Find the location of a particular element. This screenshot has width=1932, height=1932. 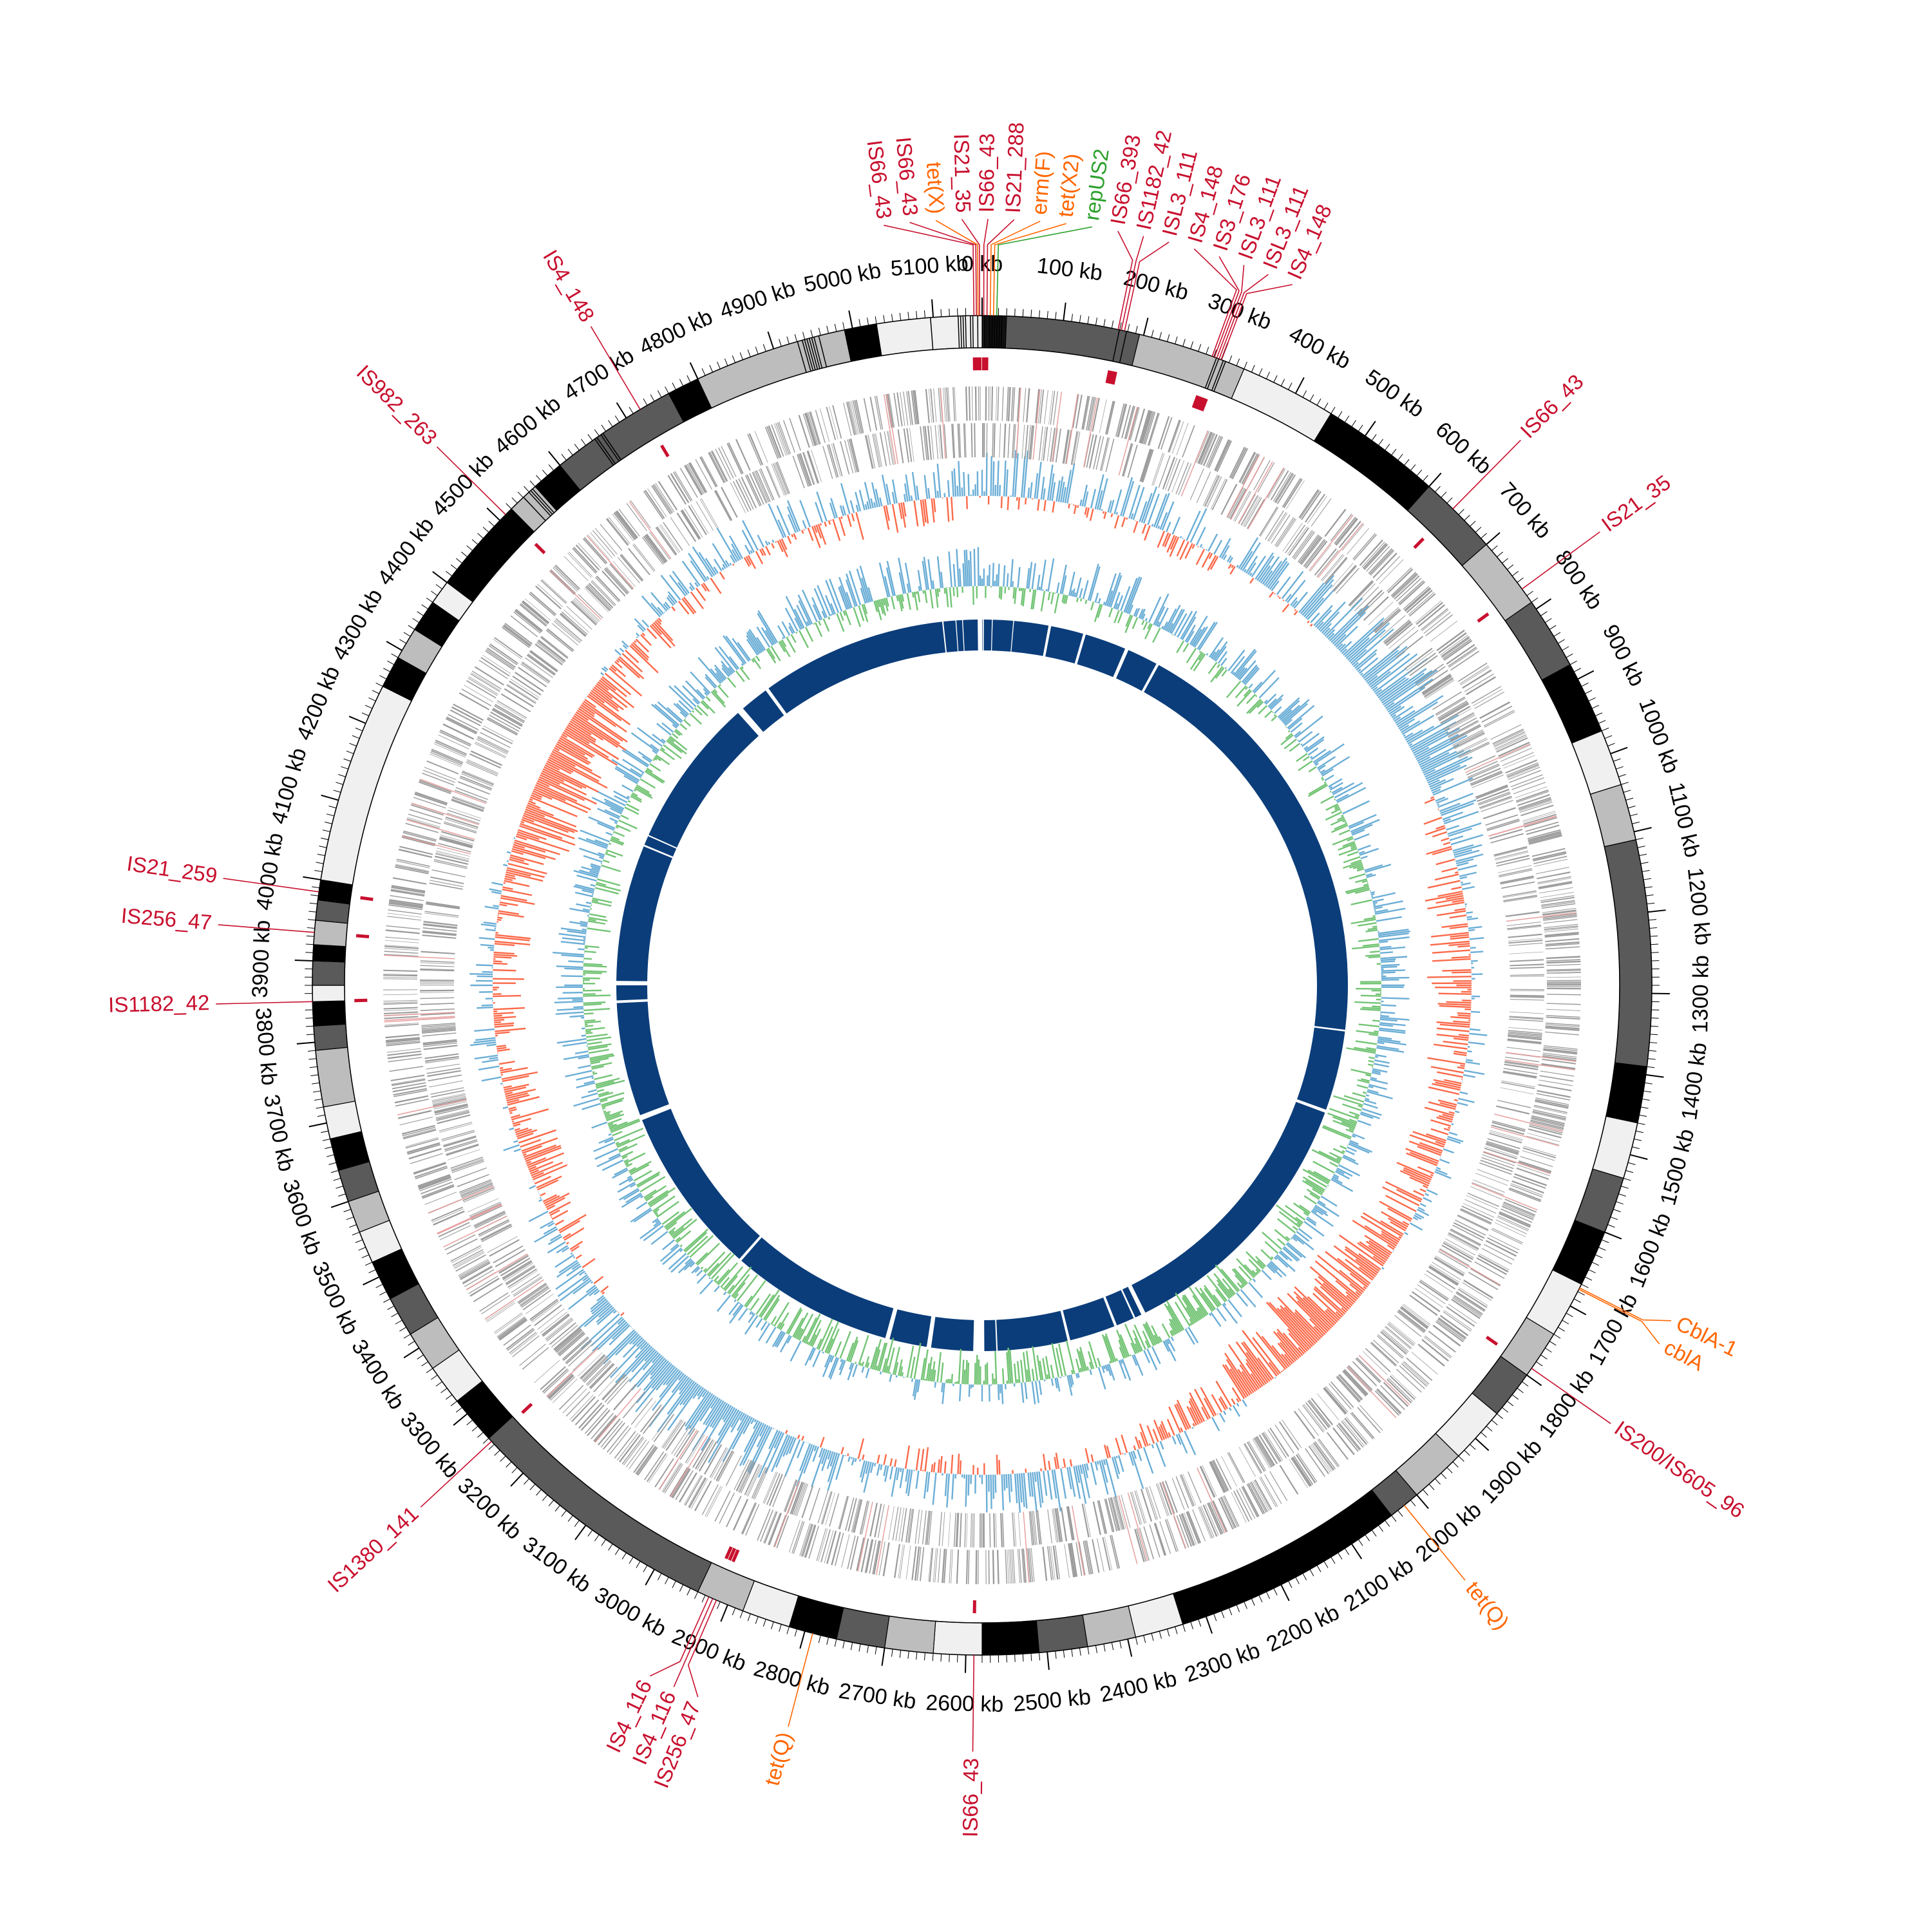

homology-block is located at coordinates (987, 635).